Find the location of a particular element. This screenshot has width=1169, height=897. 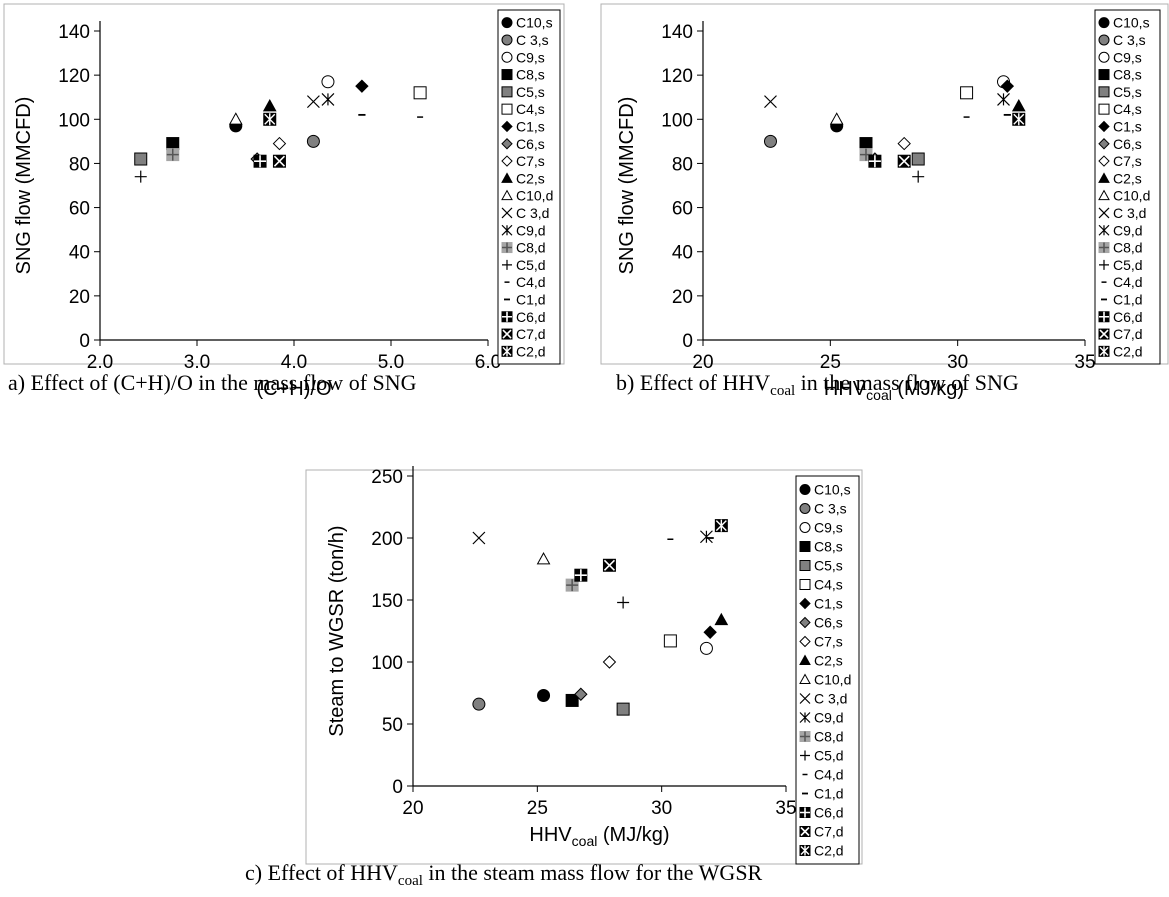

y-tick-label: 140 is located at coordinates (677, 32).